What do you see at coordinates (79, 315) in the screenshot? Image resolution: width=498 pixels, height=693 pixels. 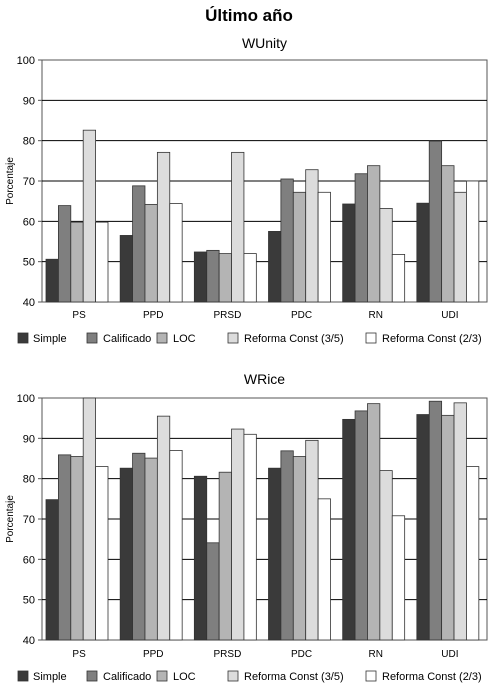 I see `x-tick-label: PS` at bounding box center [79, 315].